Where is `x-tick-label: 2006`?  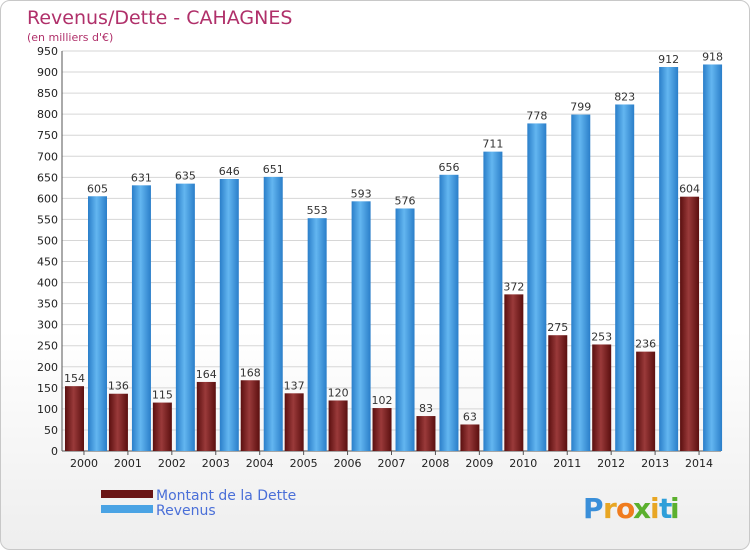
x-tick-label: 2006 is located at coordinates (348, 463).